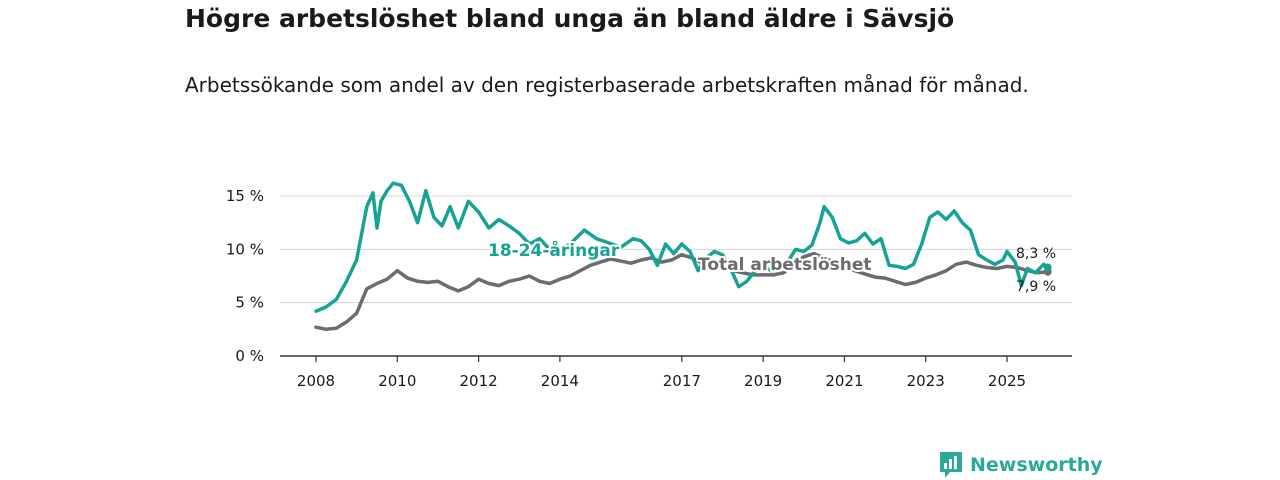 Image resolution: width=1280 pixels, height=480 pixels. What do you see at coordinates (785, 265) in the screenshot?
I see `series-label-total: Total arbetslöshet` at bounding box center [785, 265].